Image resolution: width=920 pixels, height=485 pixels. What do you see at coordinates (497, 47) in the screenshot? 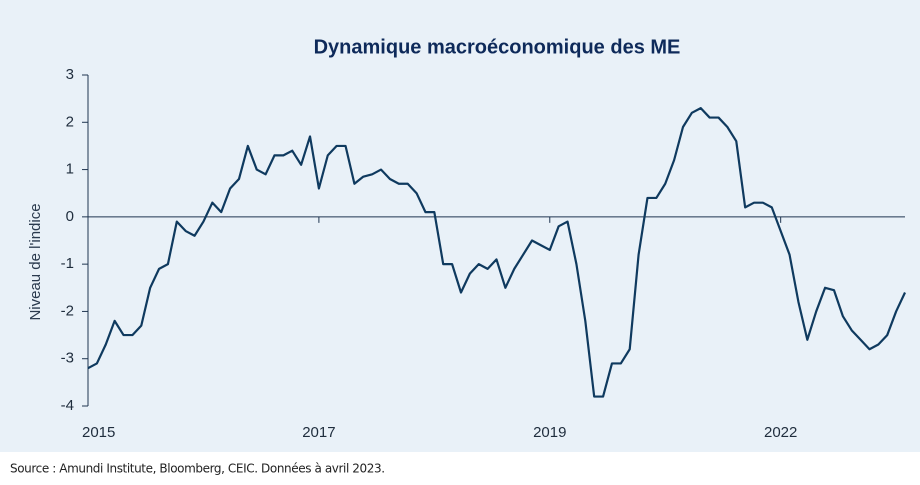
I see `chart-title: Dynamique macroéconomique des ME` at bounding box center [497, 47].